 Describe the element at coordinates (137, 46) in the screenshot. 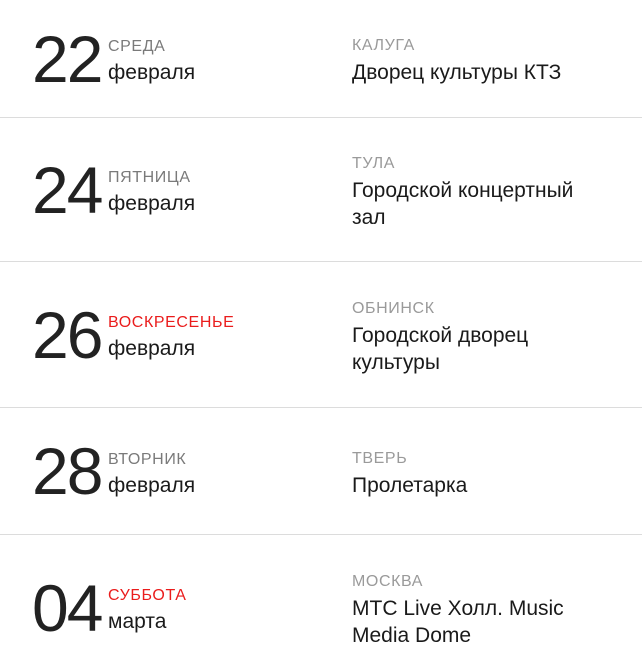

I see `weekday-label: СРЕДА` at that location.